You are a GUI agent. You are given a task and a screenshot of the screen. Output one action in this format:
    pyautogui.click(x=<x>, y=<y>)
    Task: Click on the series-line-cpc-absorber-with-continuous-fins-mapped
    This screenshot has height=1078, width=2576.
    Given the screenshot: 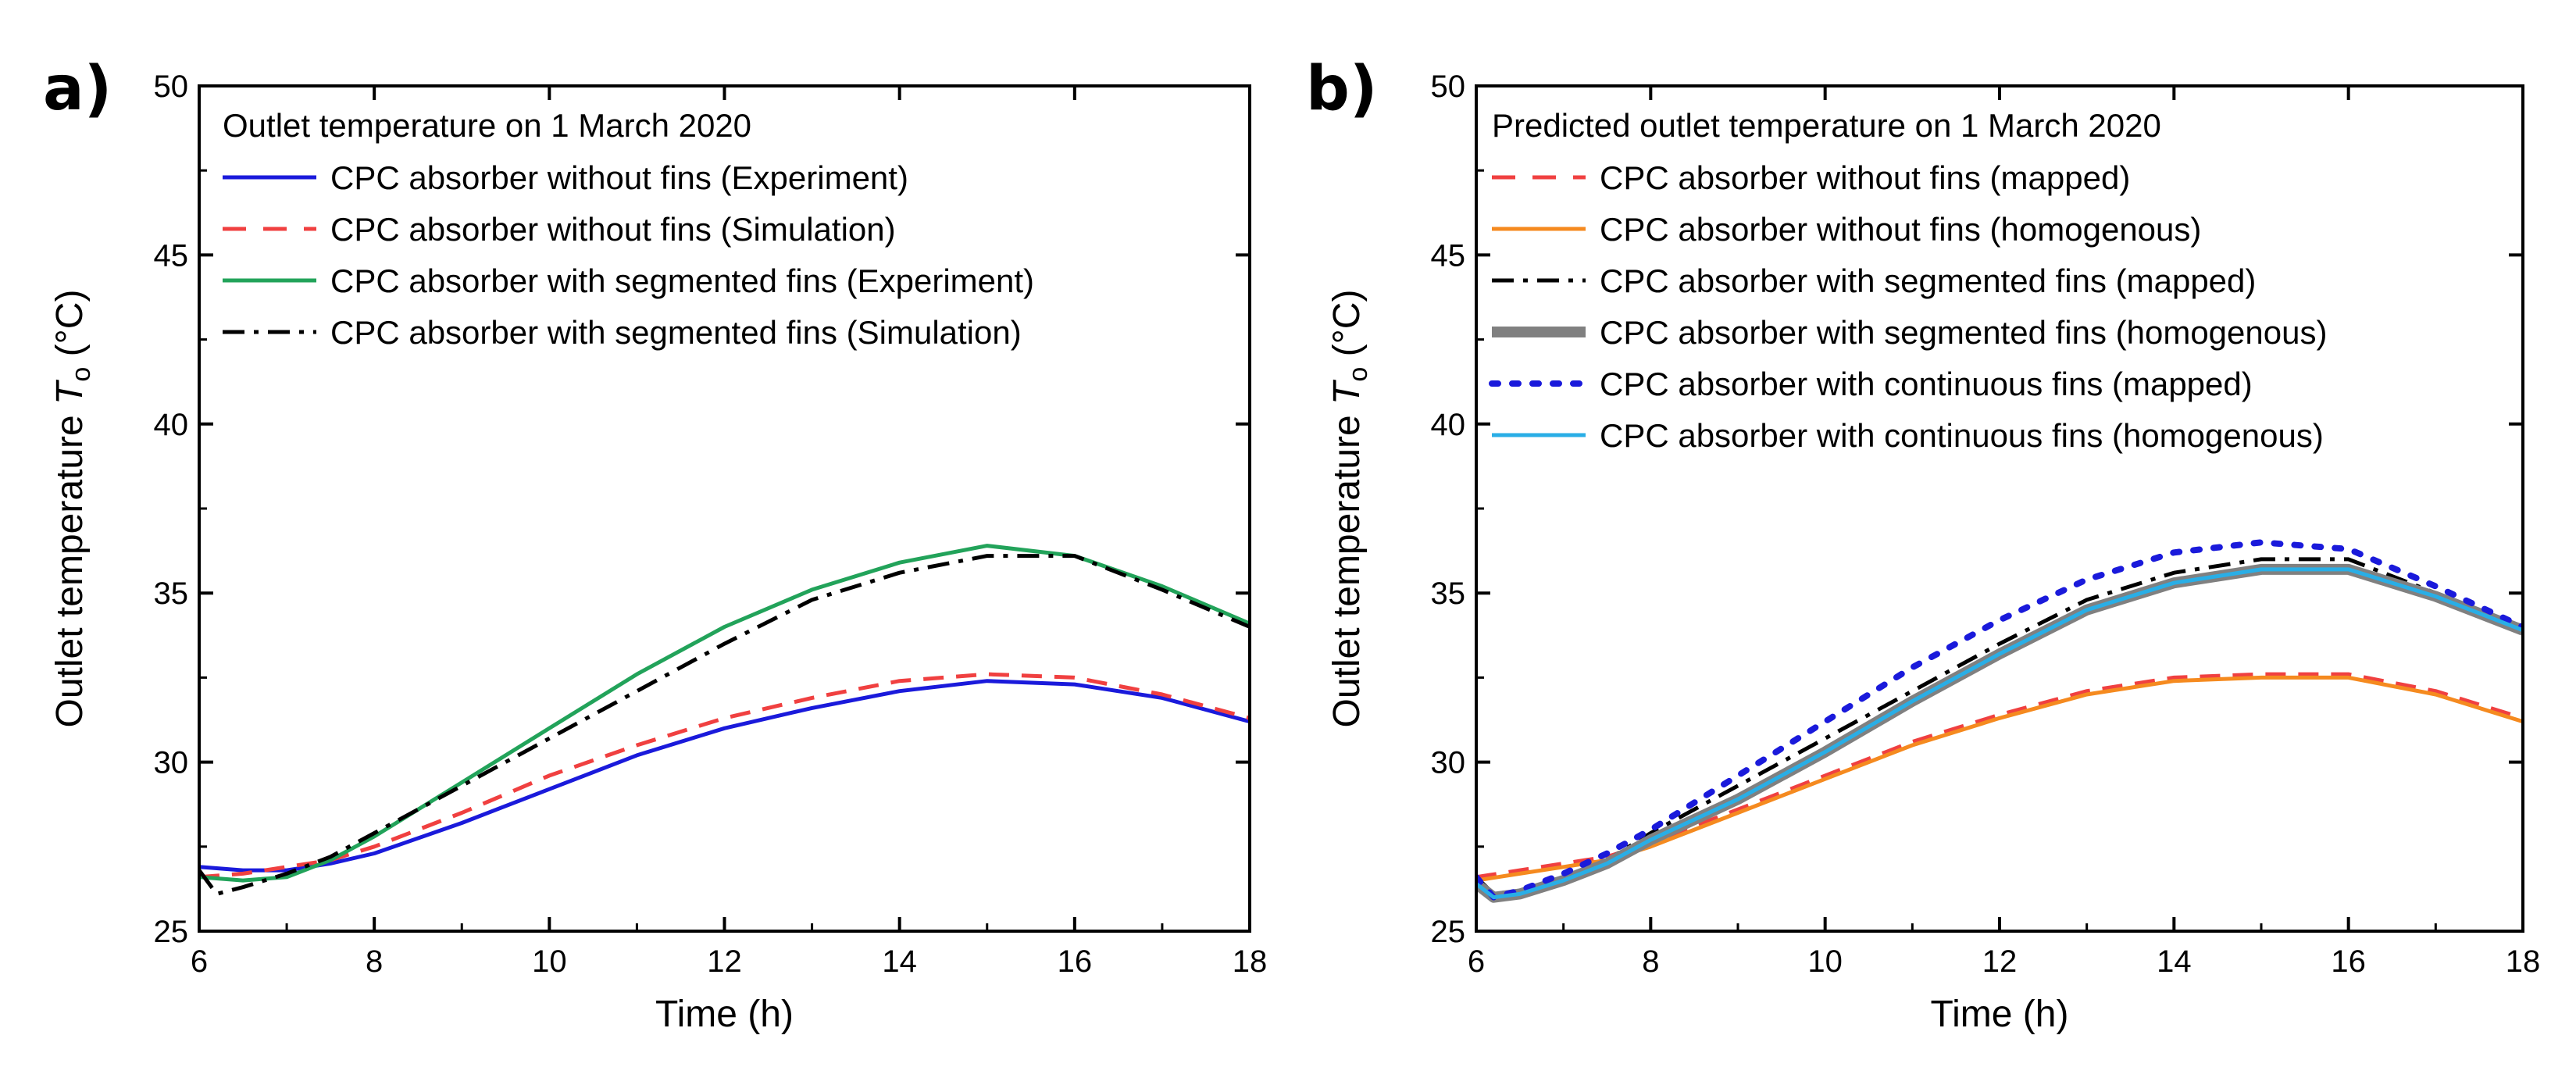 What is the action you would take?
    pyautogui.click(x=1999, y=720)
    